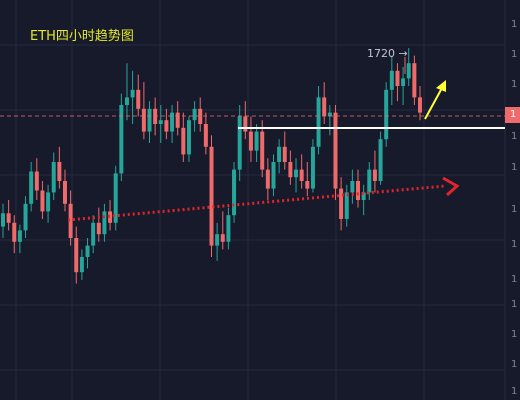  What do you see at coordinates (256, 203) in the screenshot?
I see `support-trendline` at bounding box center [256, 203].